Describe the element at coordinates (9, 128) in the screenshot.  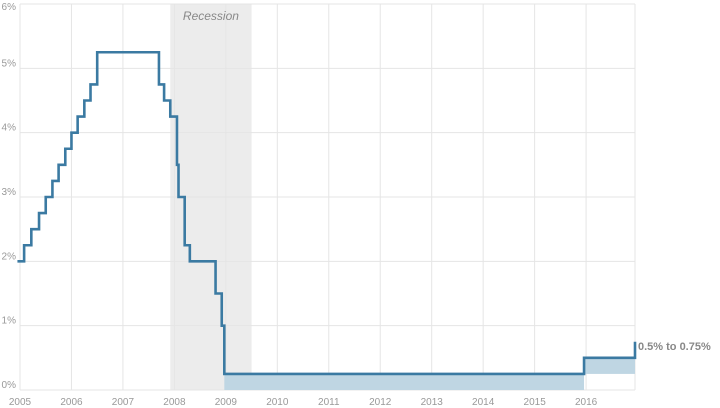
I see `y-tick-label: 4%` at that location.